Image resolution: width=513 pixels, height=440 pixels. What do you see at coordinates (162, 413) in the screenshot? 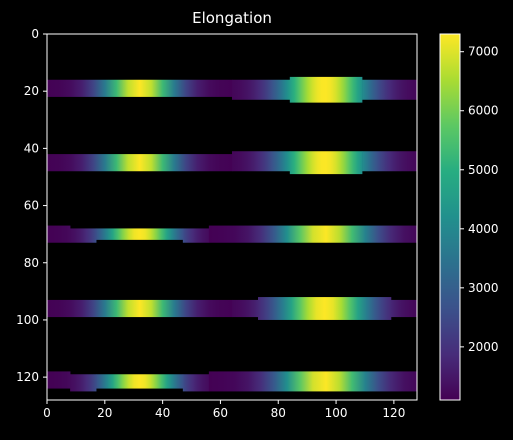
I see `x-tick-label: 40` at bounding box center [162, 413].